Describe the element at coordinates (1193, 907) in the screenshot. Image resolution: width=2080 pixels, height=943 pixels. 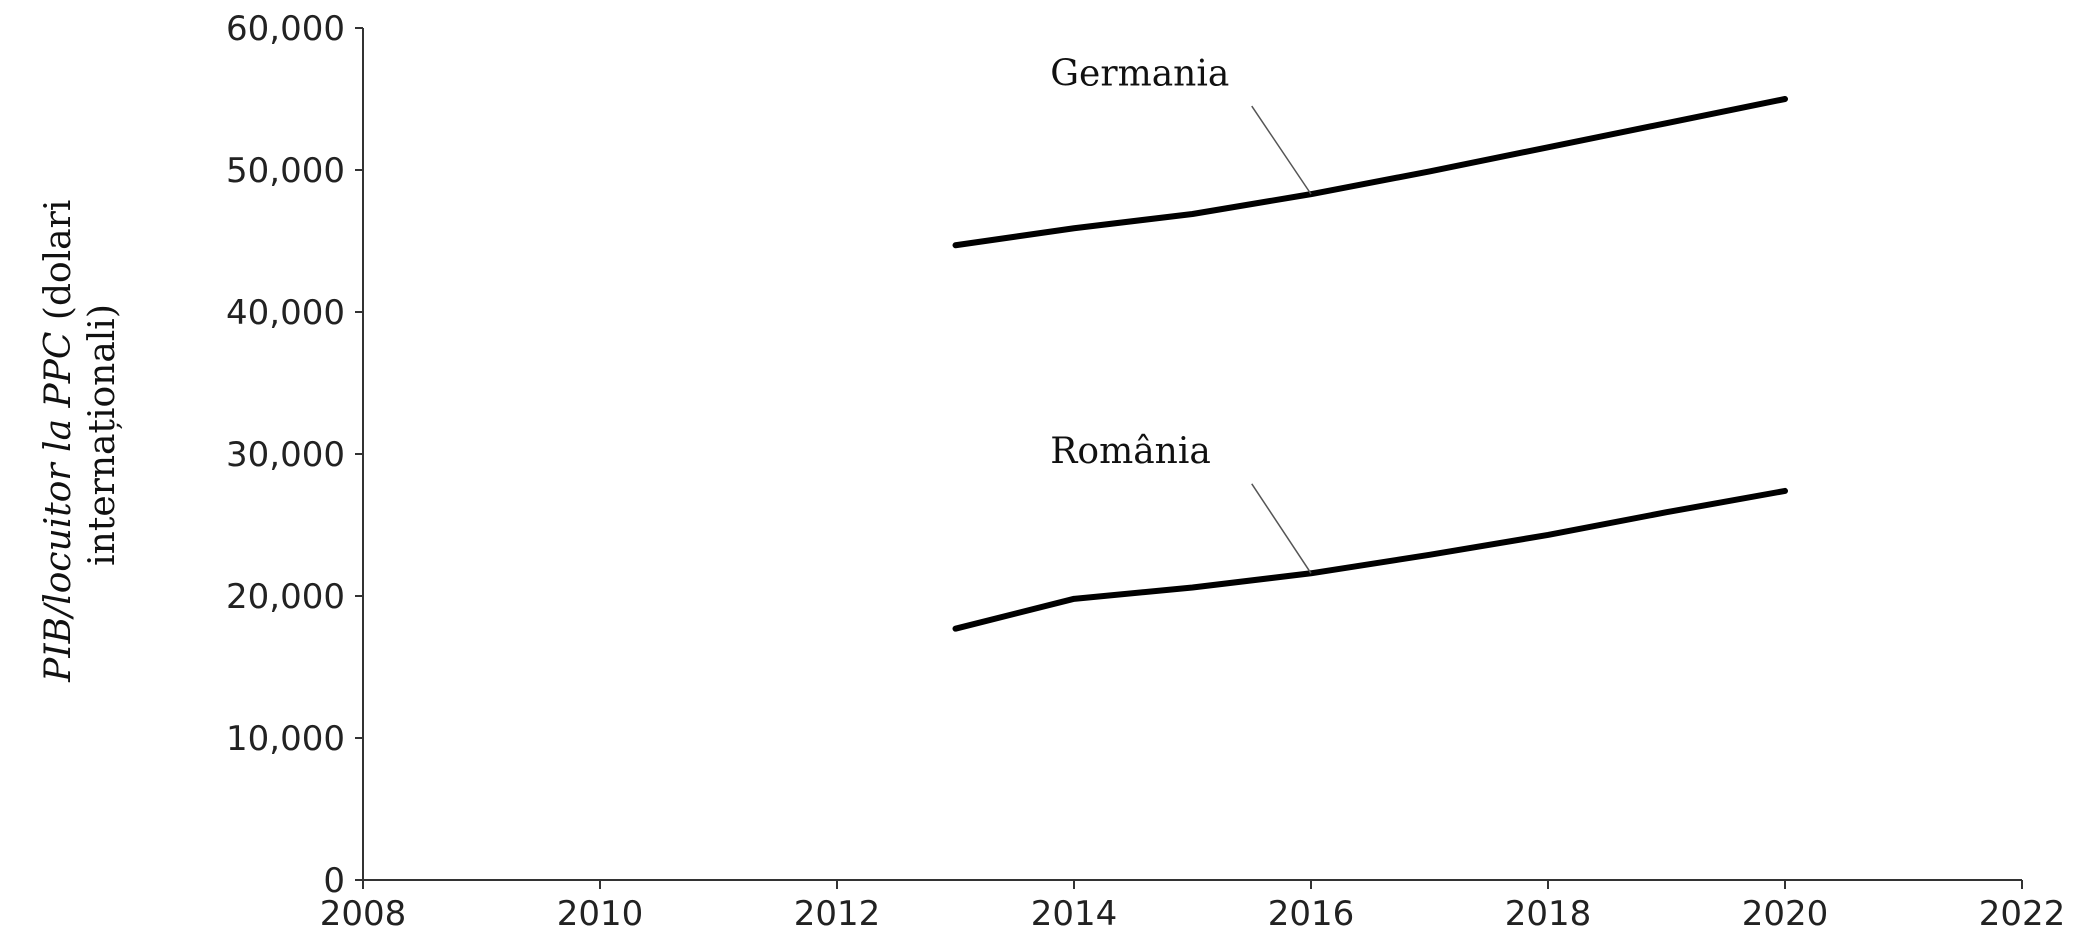
I see `x-ticks: 2008 2010 2012 2014 2016 2018 2020 2022` at that location.